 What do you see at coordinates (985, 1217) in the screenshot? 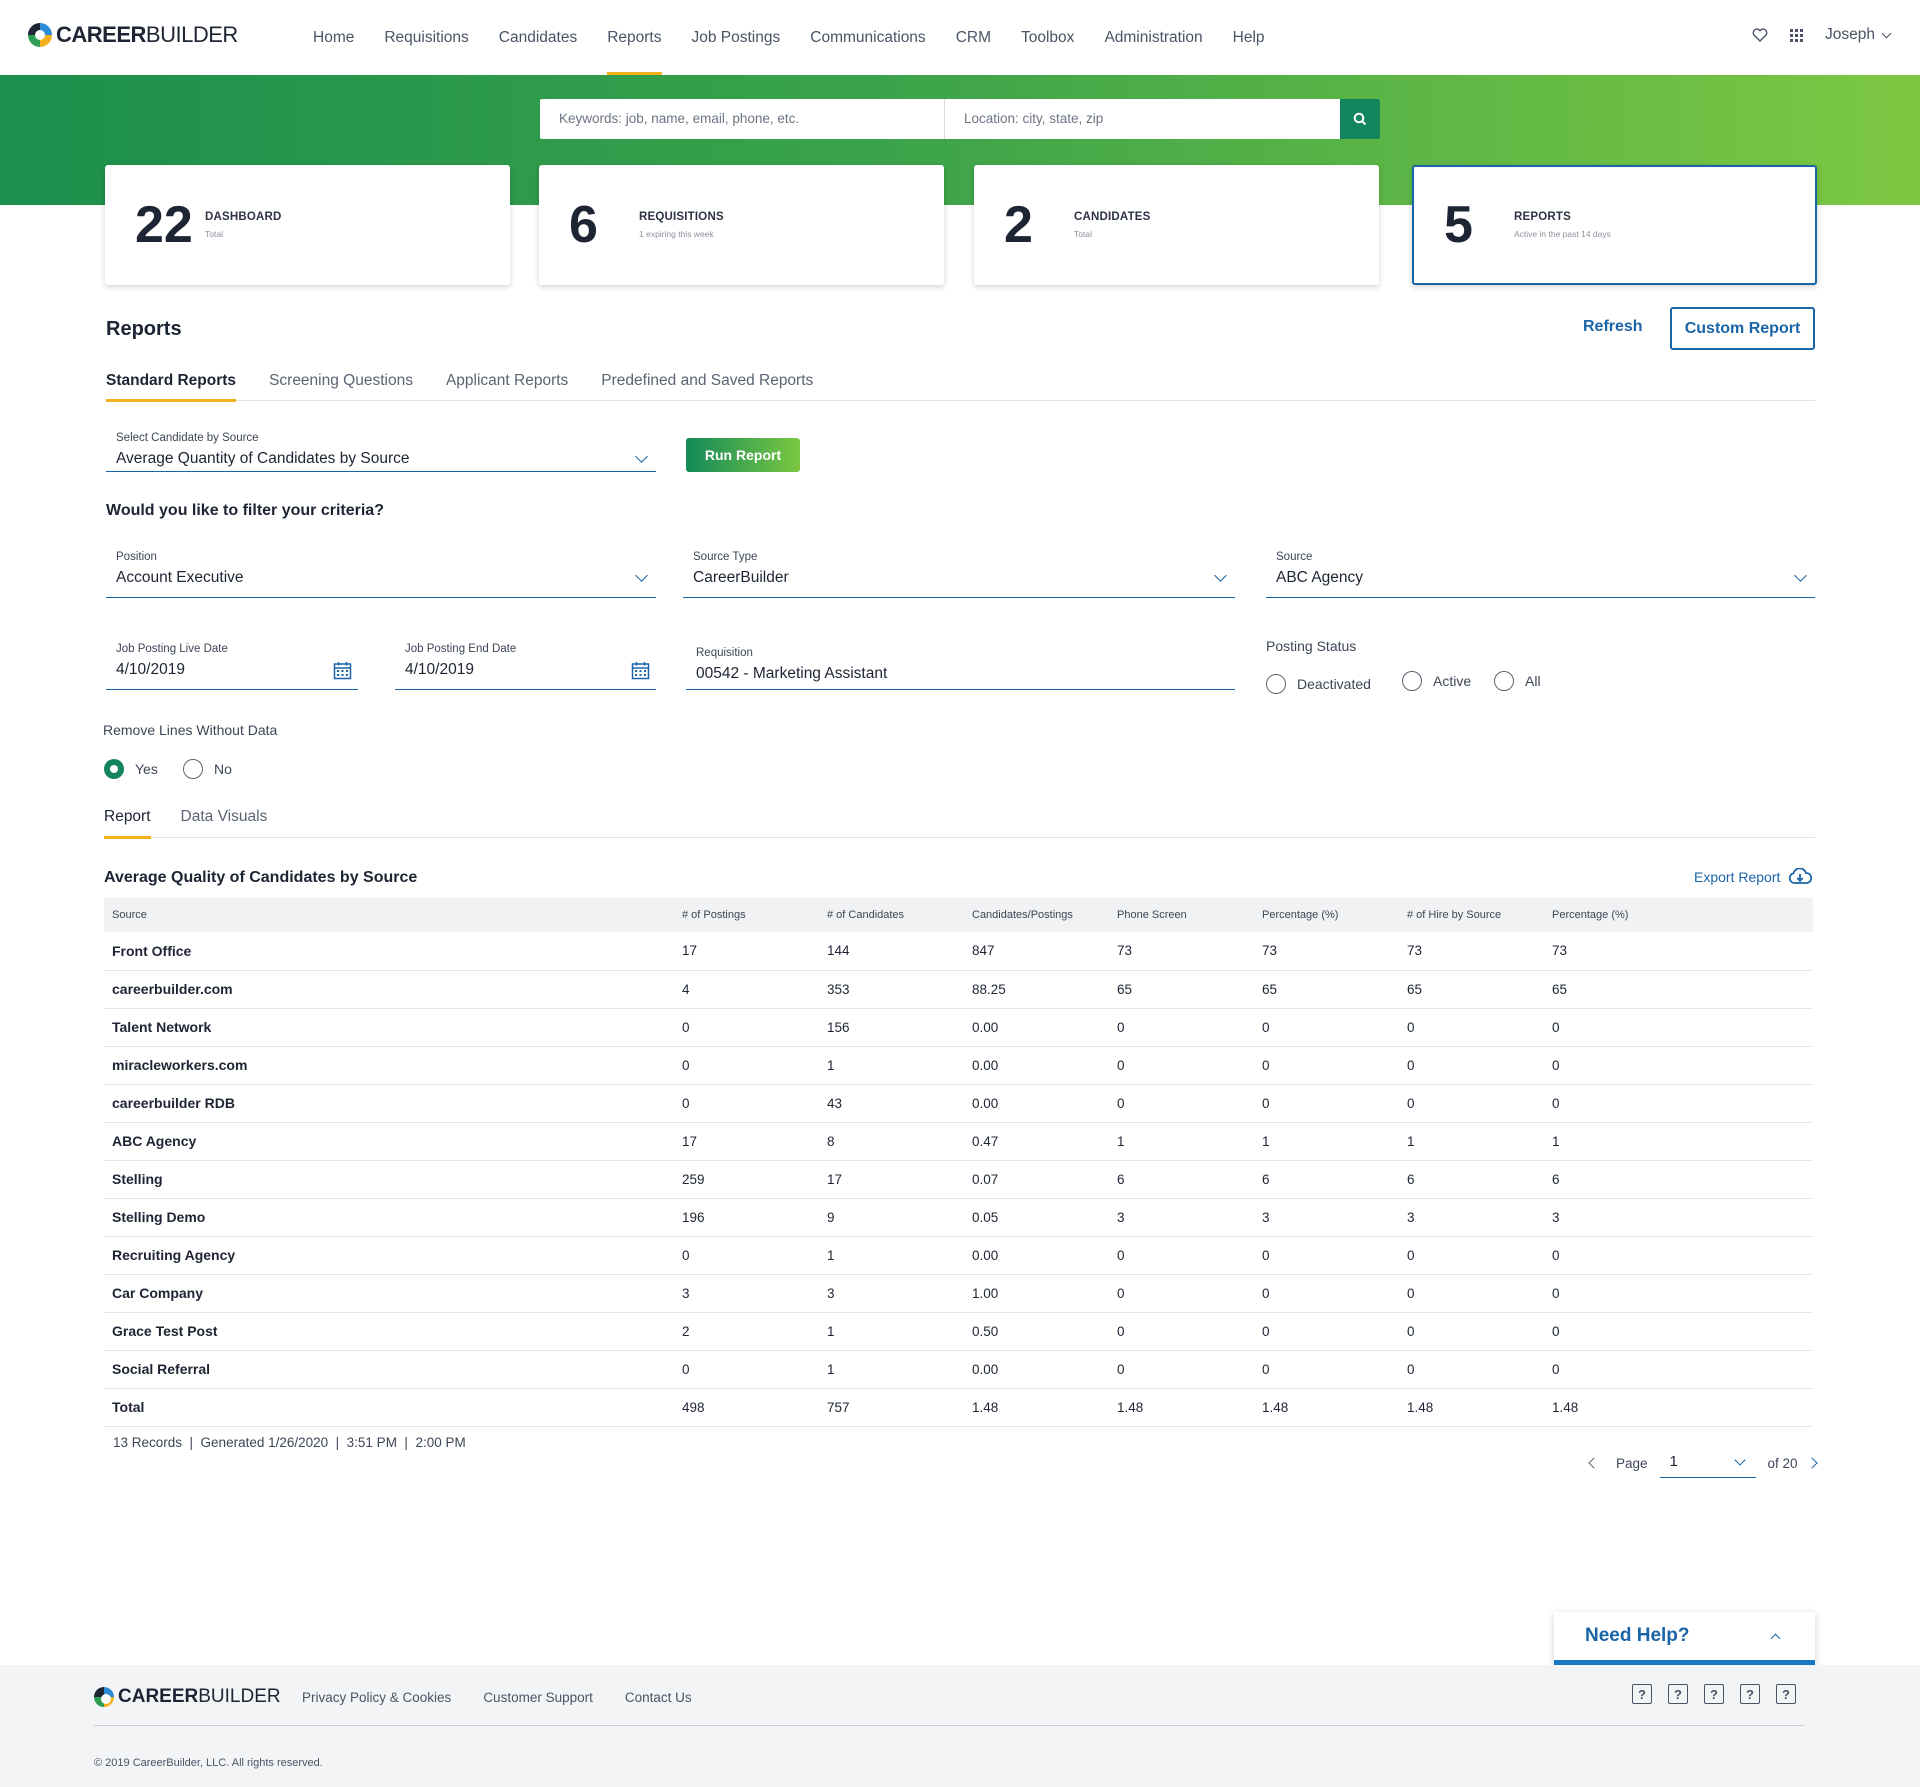
I see `value-cell: 0.05` at bounding box center [985, 1217].